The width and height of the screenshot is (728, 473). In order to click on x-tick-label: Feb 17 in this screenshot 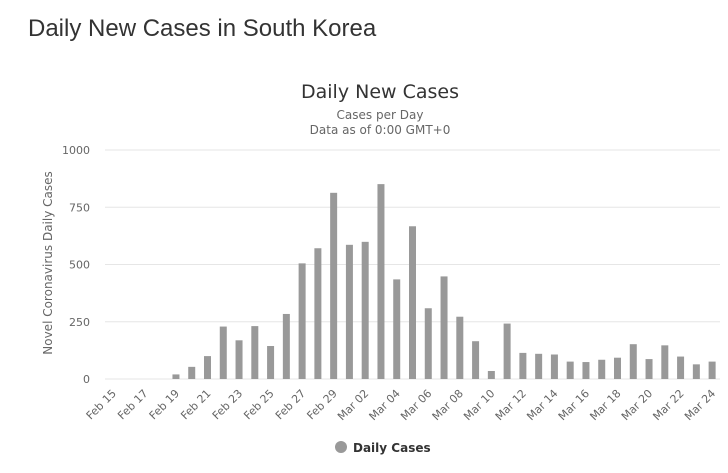, I will do `click(132, 404)`.